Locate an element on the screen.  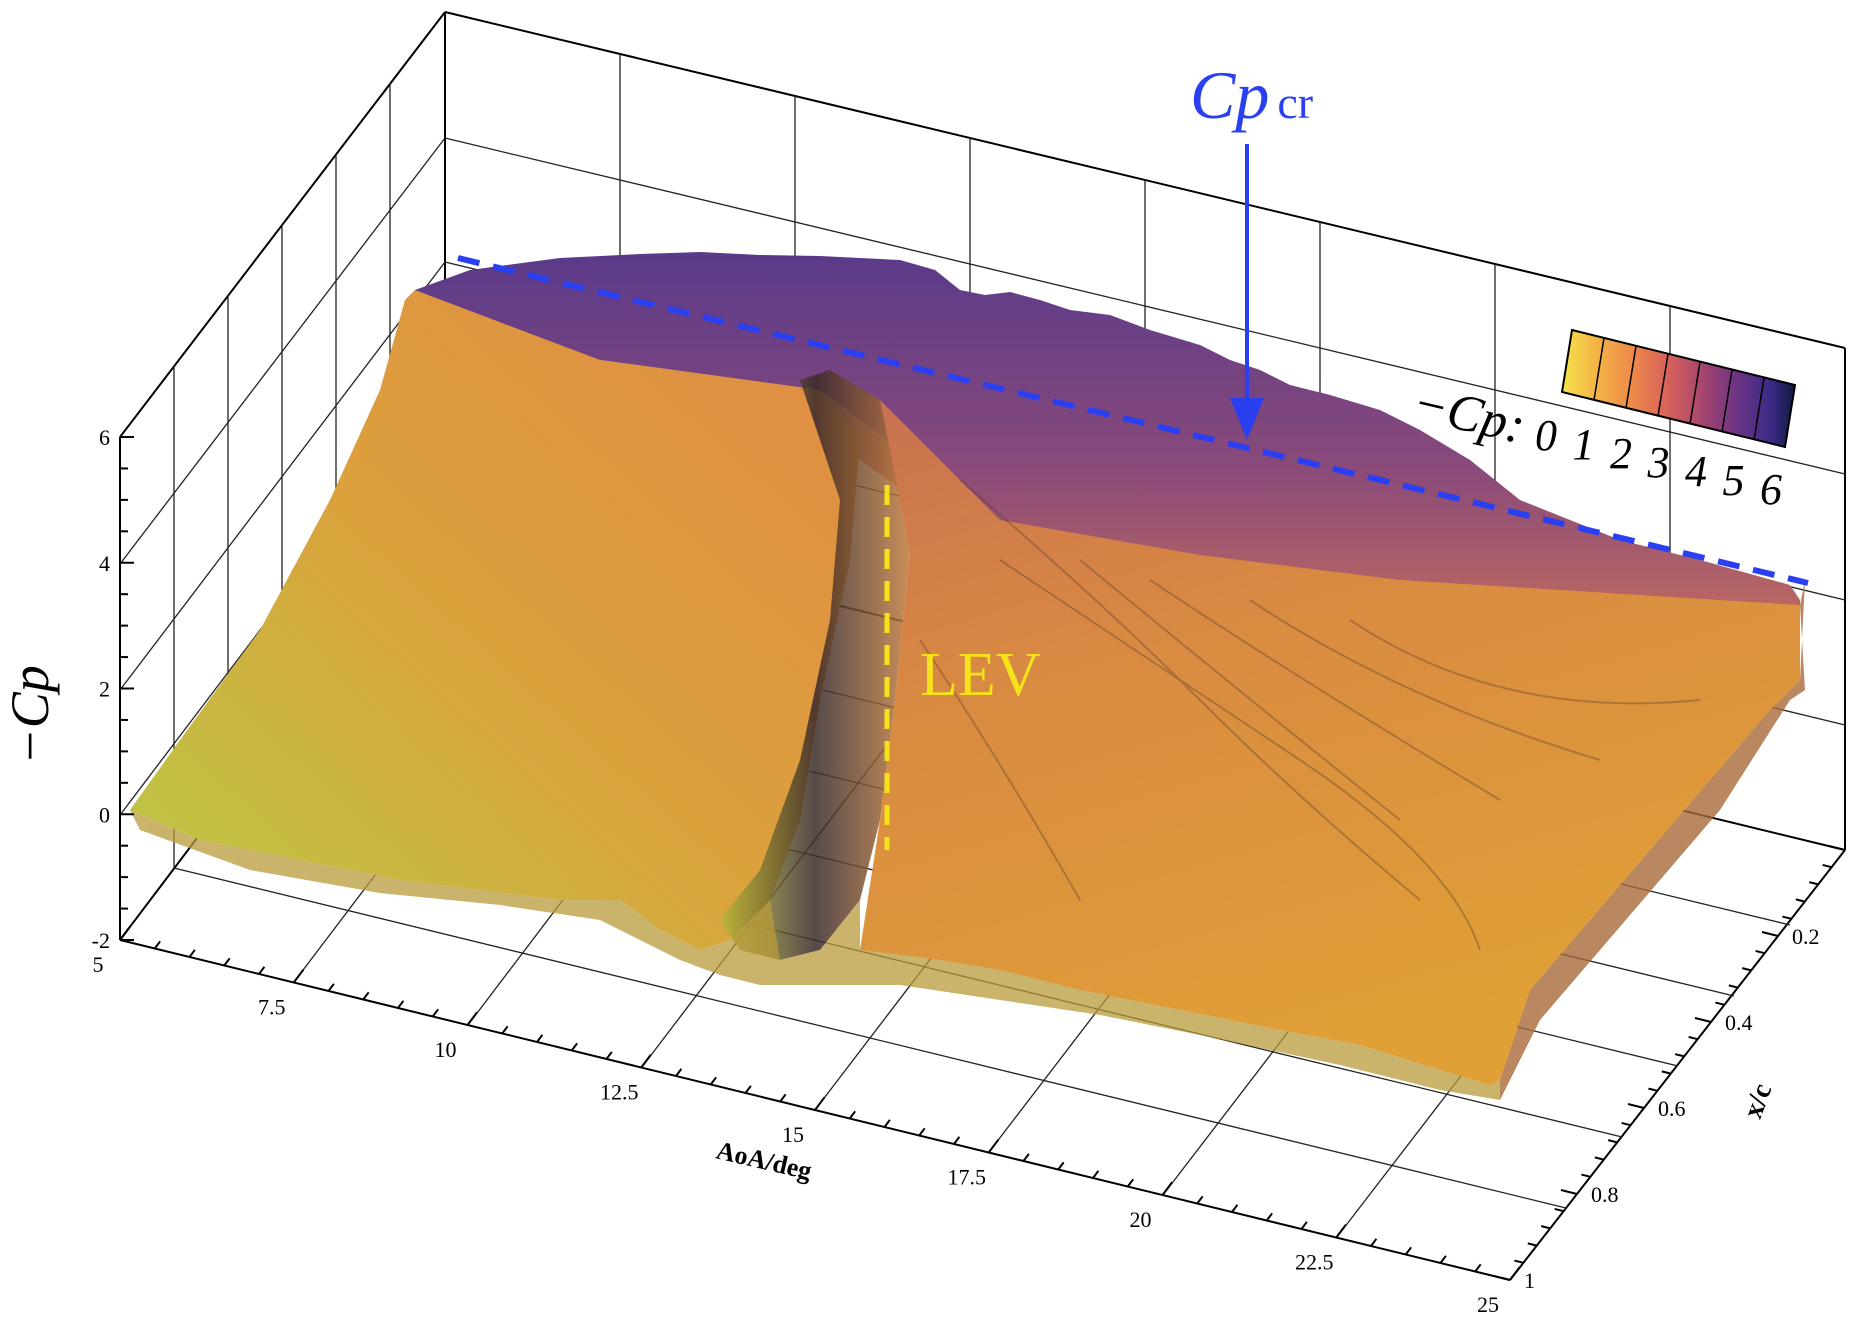
lev-label: LEV is located at coordinates (980, 675).